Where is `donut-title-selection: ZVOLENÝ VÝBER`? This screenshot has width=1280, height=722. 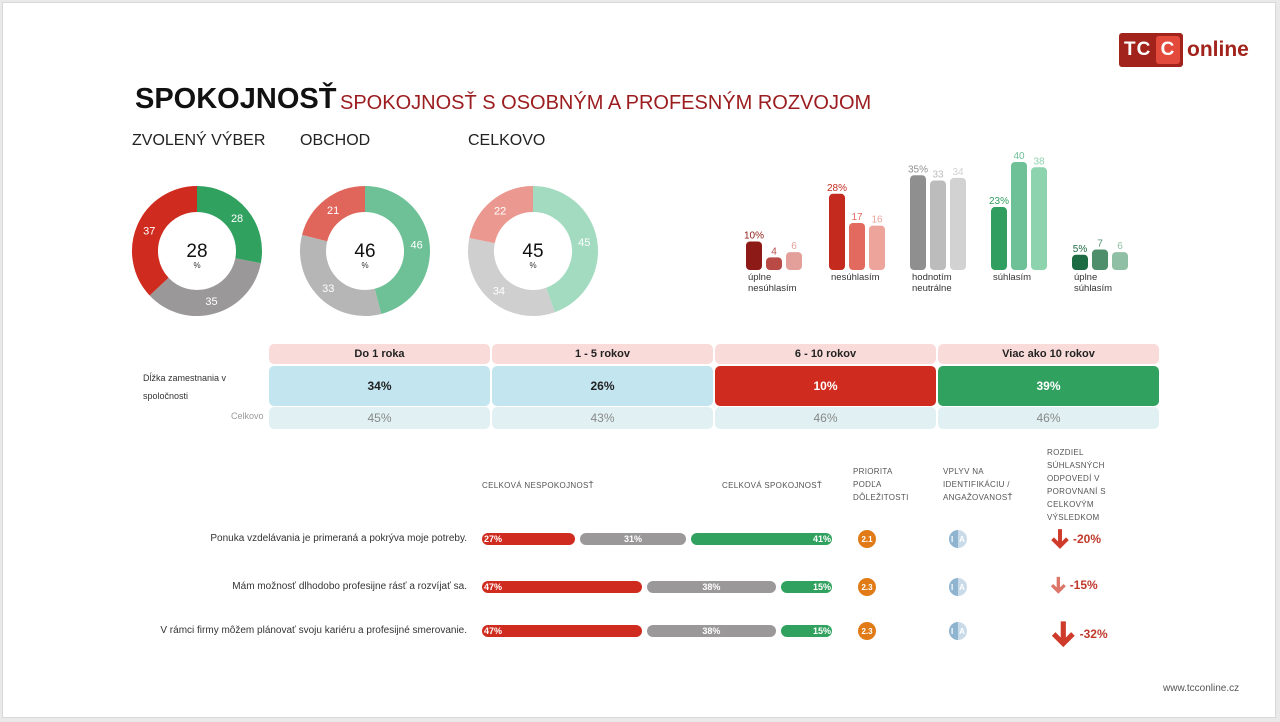 donut-title-selection: ZVOLENÝ VÝBER is located at coordinates (199, 140).